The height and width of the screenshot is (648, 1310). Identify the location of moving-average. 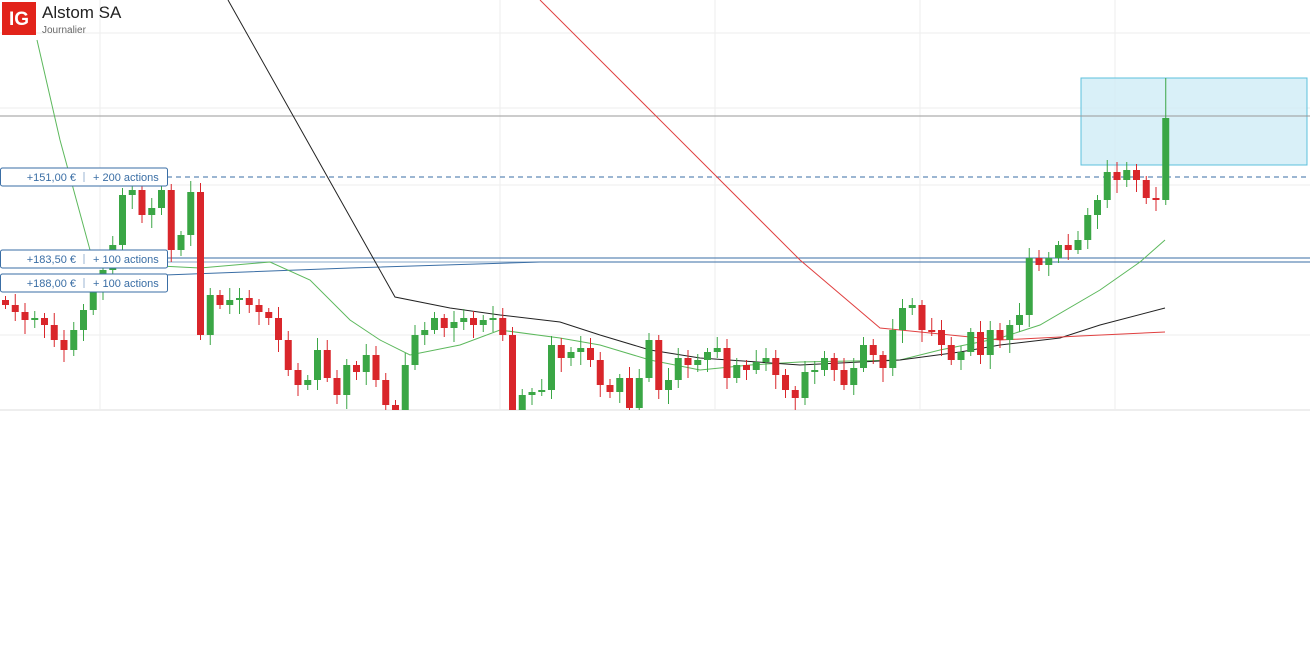
(737, 268).